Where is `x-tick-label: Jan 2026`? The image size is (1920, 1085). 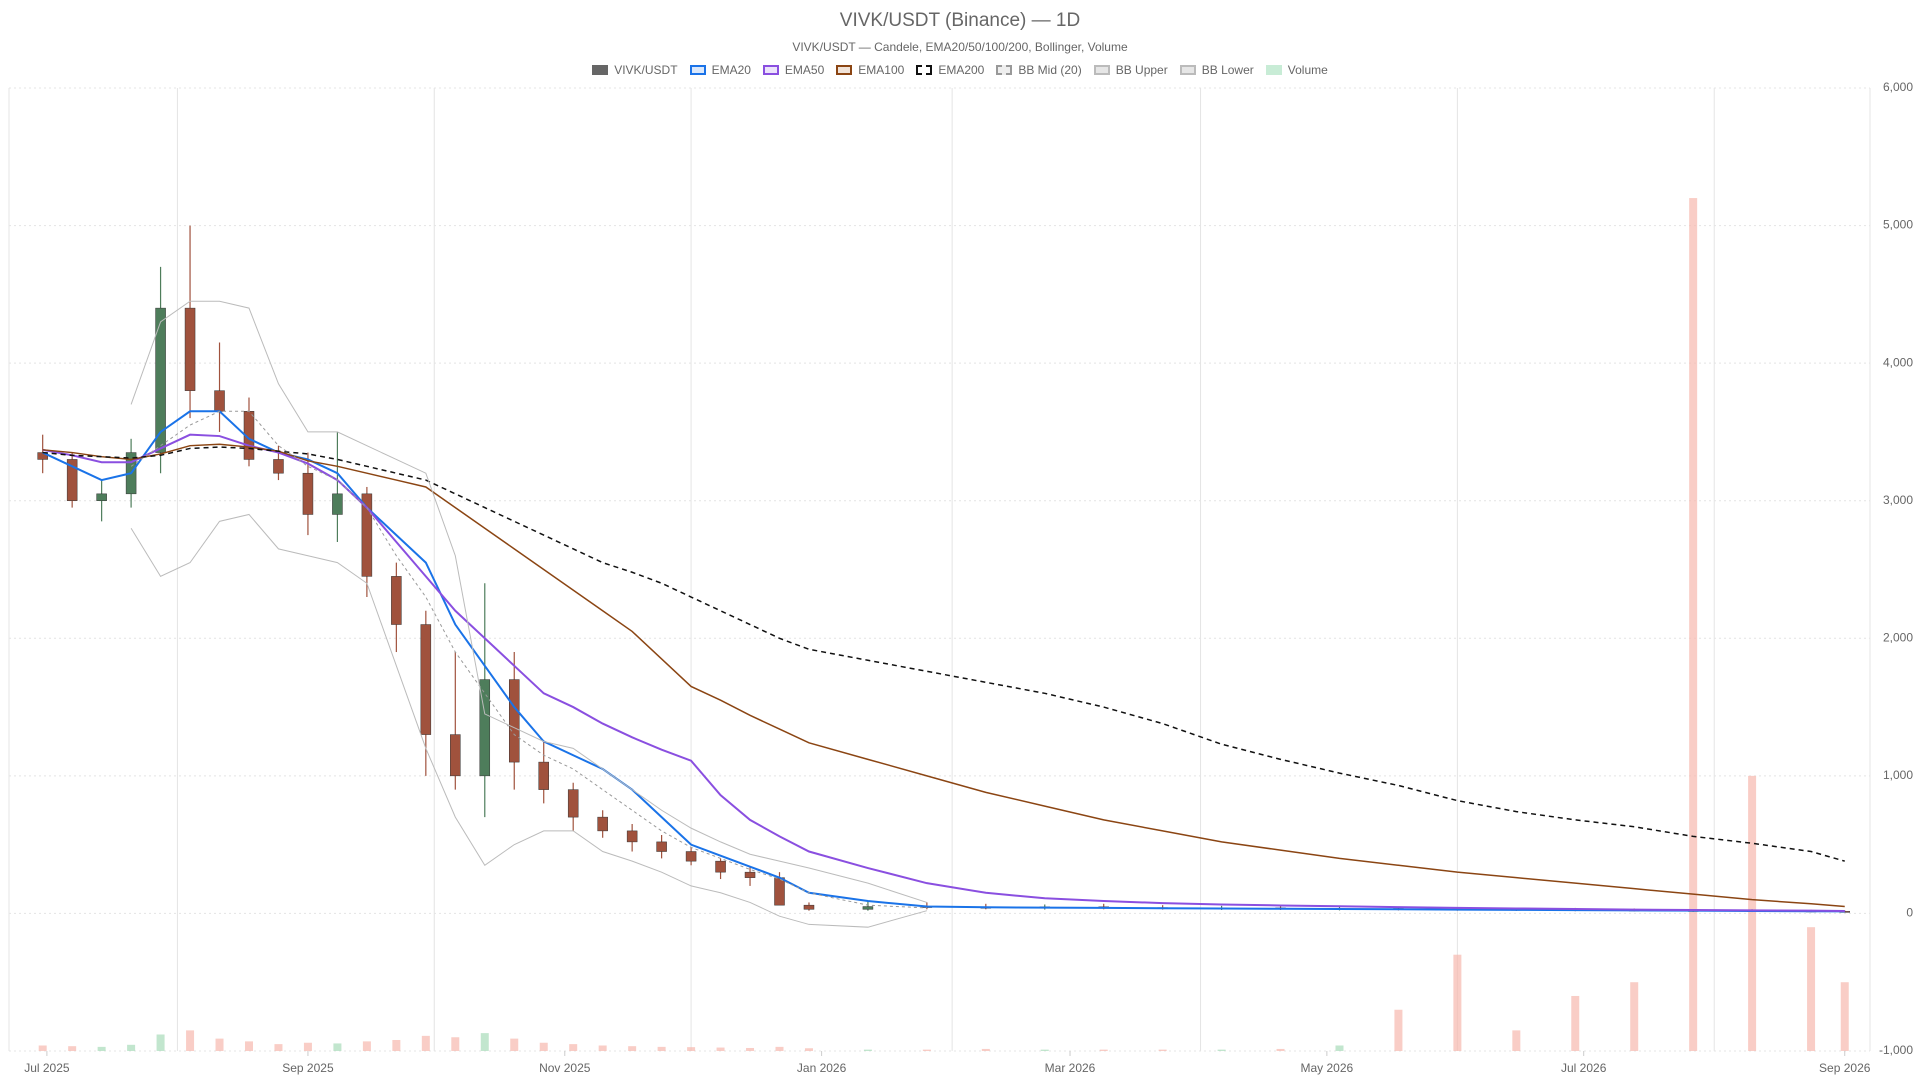
x-tick-label: Jan 2026 is located at coordinates (822, 1068).